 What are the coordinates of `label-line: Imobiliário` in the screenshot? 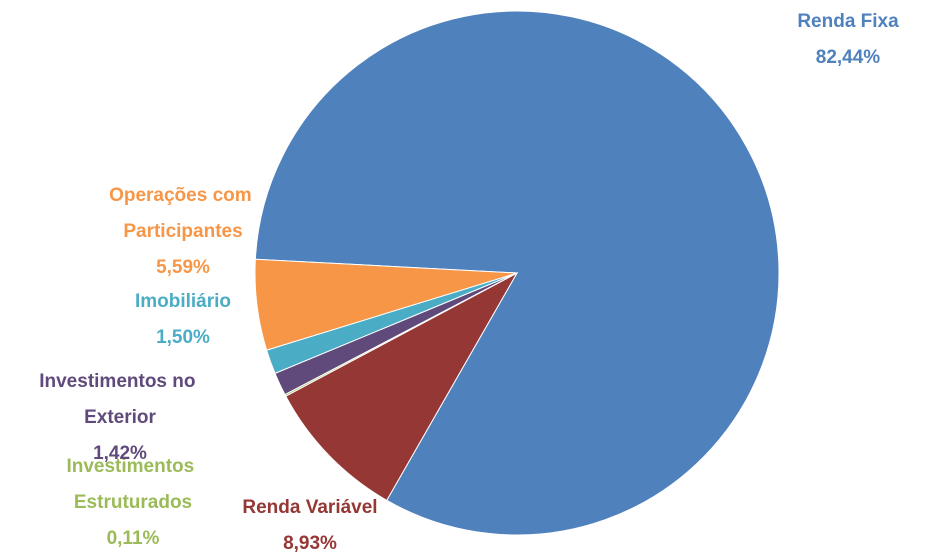 It's located at (183, 301).